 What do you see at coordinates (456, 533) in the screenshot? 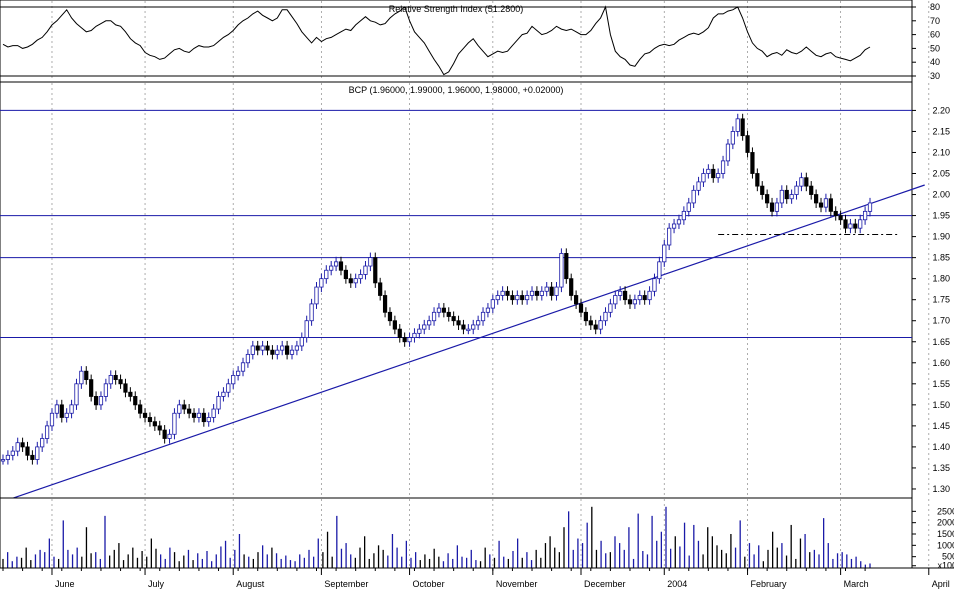
I see `volume-frame` at bounding box center [456, 533].